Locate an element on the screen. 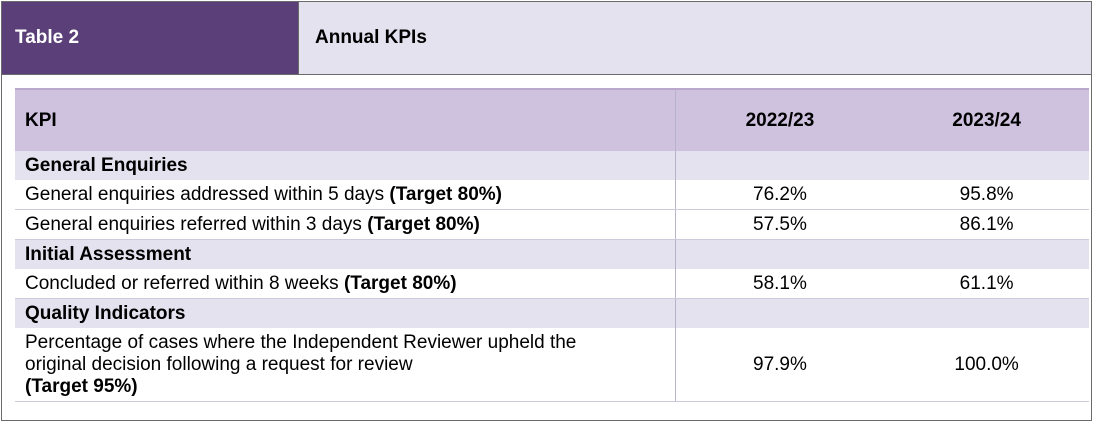 The image size is (1094, 423). section-title: Initial Assessment is located at coordinates (345, 254).